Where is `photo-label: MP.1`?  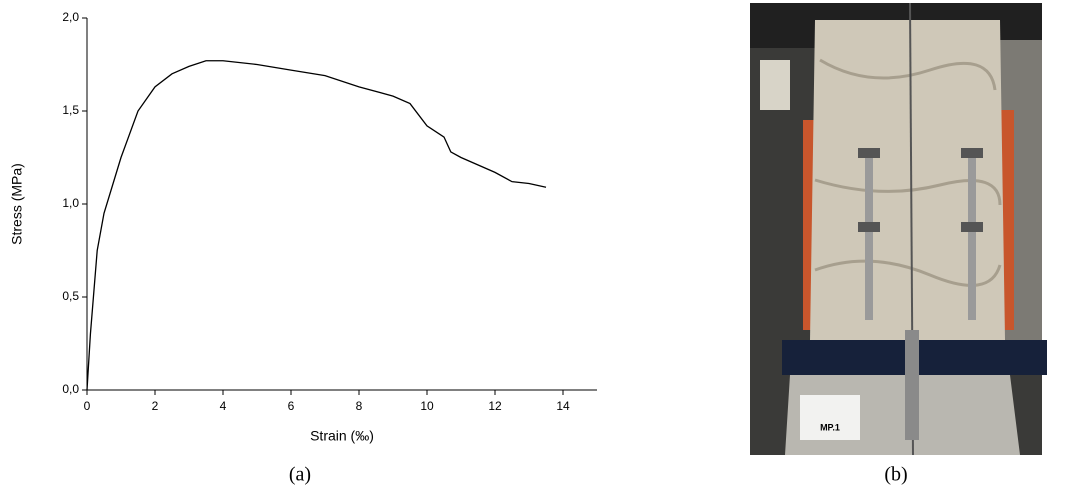 photo-label: MP.1 is located at coordinates (830, 427).